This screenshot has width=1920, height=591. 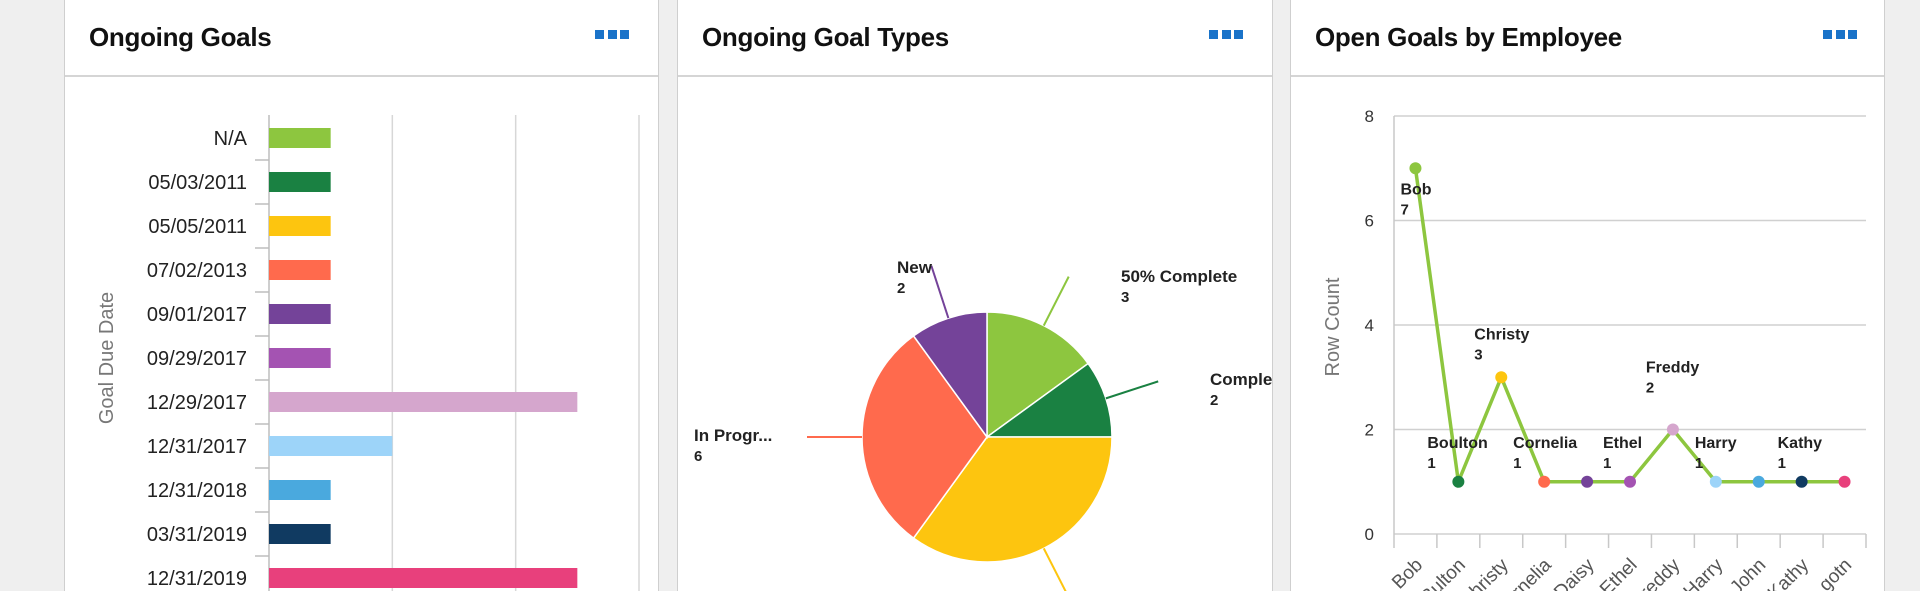 What do you see at coordinates (1789, 572) in the screenshot?
I see `x-tick-label: Kathy` at bounding box center [1789, 572].